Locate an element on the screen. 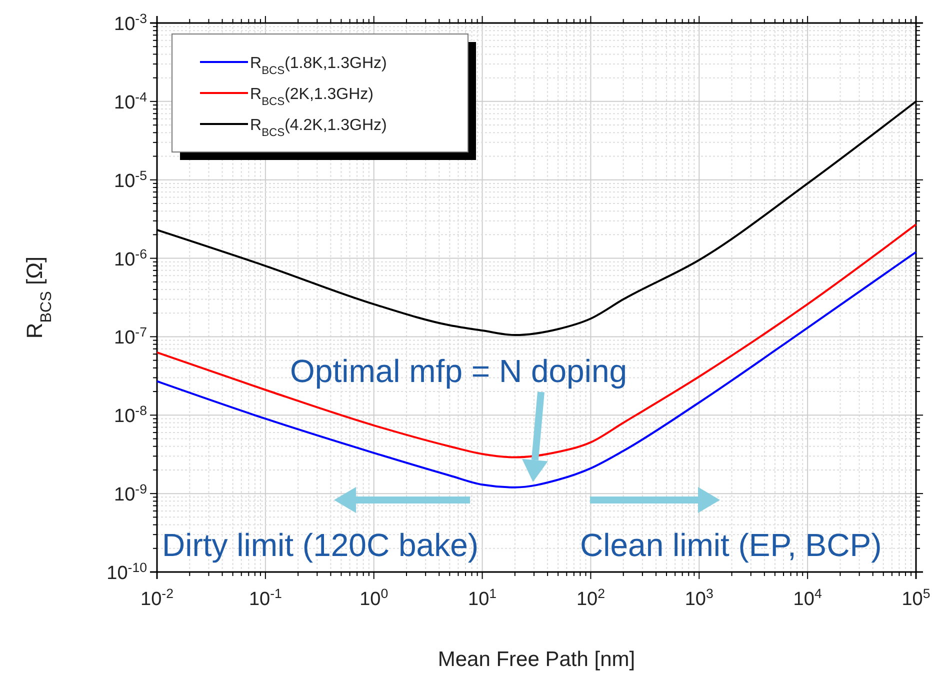  y-tick-label: 10$^{-6}$ is located at coordinates (130, 258).